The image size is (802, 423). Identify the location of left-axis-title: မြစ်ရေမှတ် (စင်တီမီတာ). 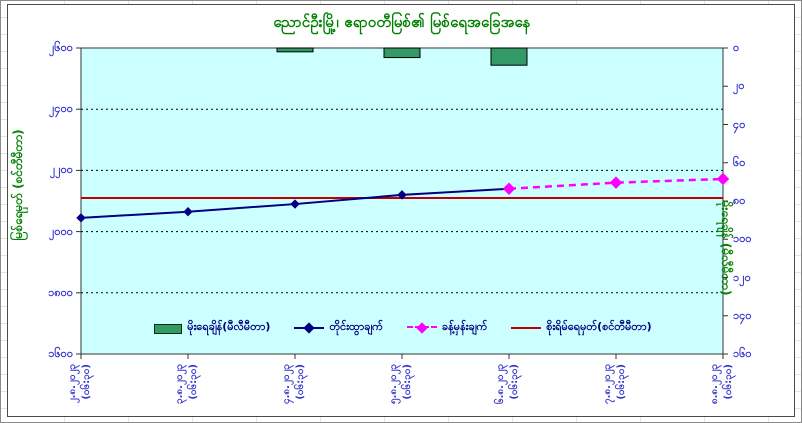
(18, 185).